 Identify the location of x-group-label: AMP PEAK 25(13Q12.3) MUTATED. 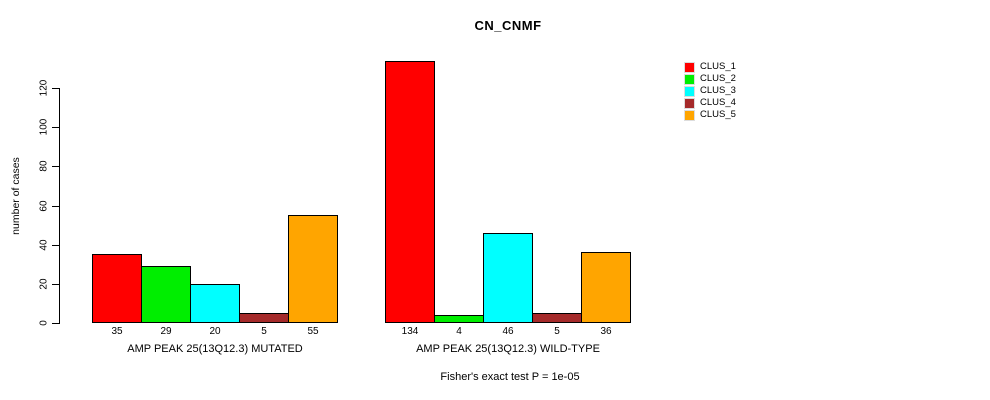
(215, 349).